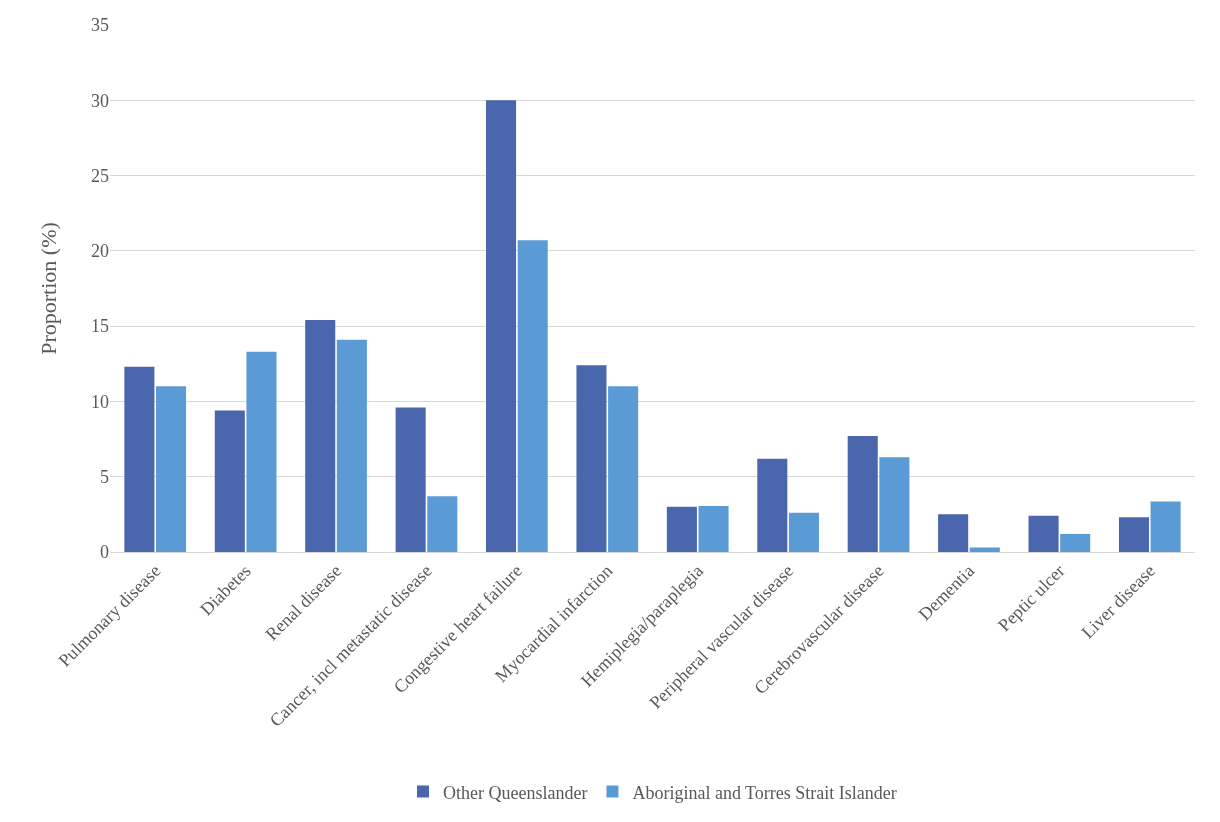 The height and width of the screenshot is (822, 1220). What do you see at coordinates (104, 477) in the screenshot?
I see `y-tick-label: 5` at bounding box center [104, 477].